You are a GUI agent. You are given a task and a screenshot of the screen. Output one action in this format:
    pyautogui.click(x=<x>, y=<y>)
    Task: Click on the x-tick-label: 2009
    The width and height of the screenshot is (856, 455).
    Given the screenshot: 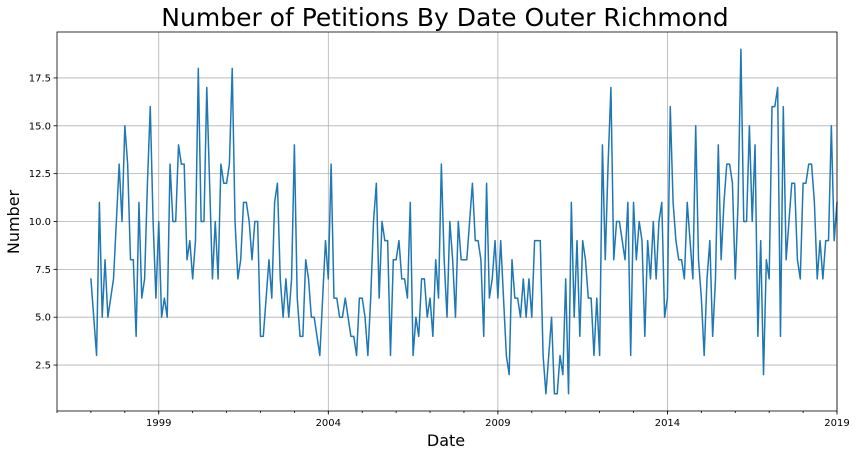 What is the action you would take?
    pyautogui.click(x=497, y=423)
    